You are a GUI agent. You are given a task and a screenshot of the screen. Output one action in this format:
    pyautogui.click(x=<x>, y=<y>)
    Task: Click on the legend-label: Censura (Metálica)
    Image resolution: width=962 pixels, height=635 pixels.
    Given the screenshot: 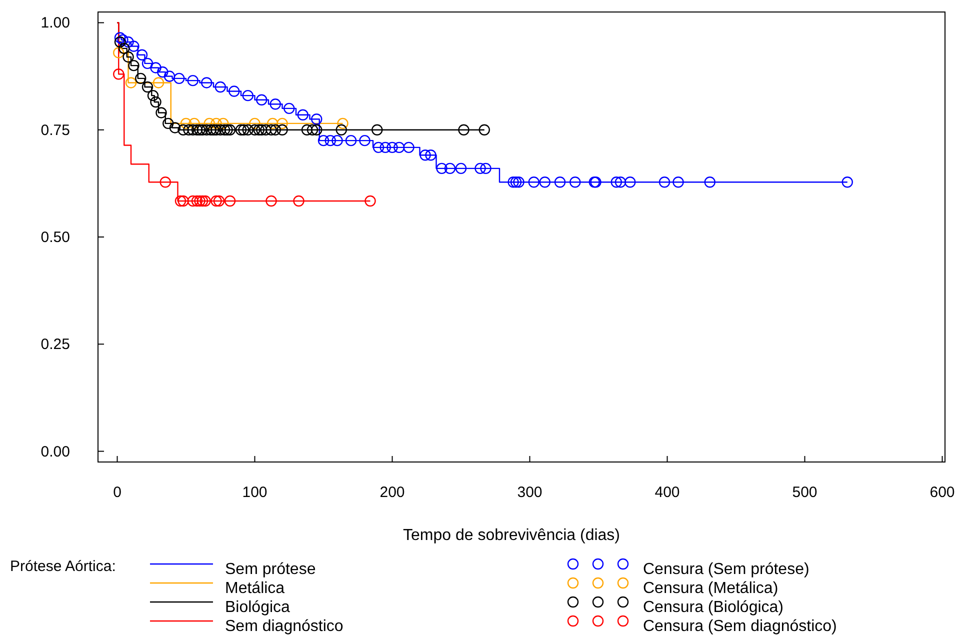 What is the action you would take?
    pyautogui.click(x=710, y=588)
    